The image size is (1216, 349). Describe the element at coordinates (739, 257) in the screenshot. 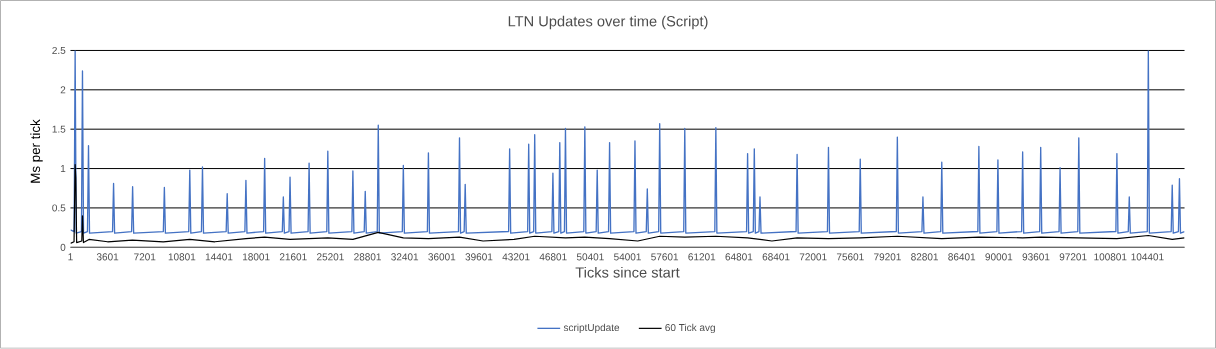

I see `x-tick-label: 64801` at that location.